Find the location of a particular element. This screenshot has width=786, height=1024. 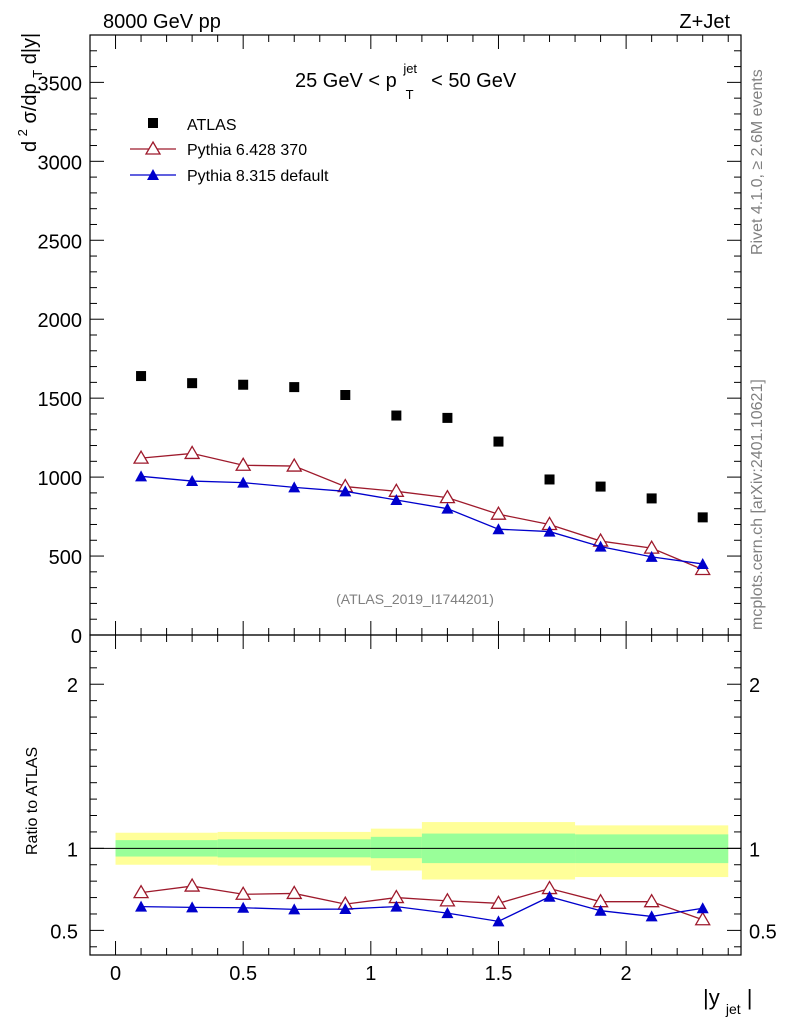

legend-atlas-marker is located at coordinates (153, 123).